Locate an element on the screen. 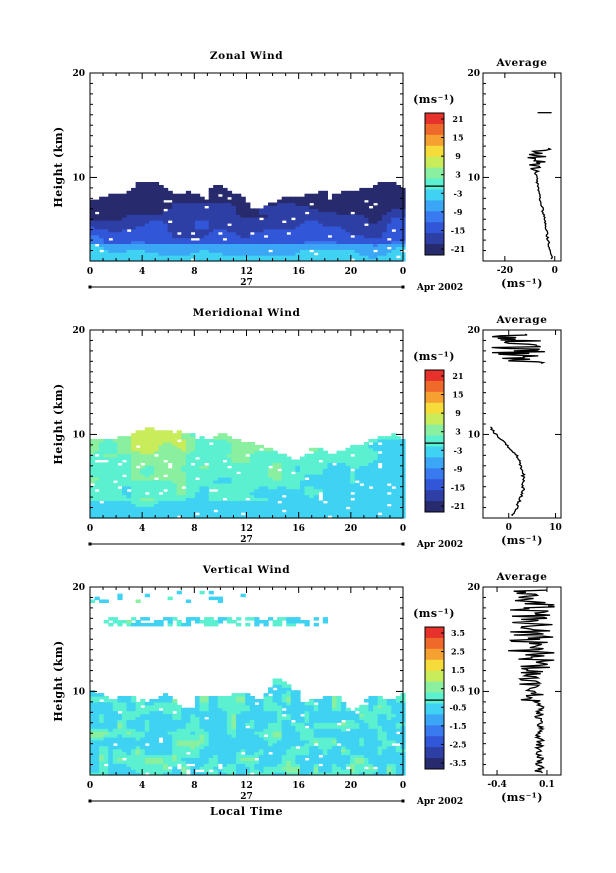  average-frame is located at coordinates (522, 167).